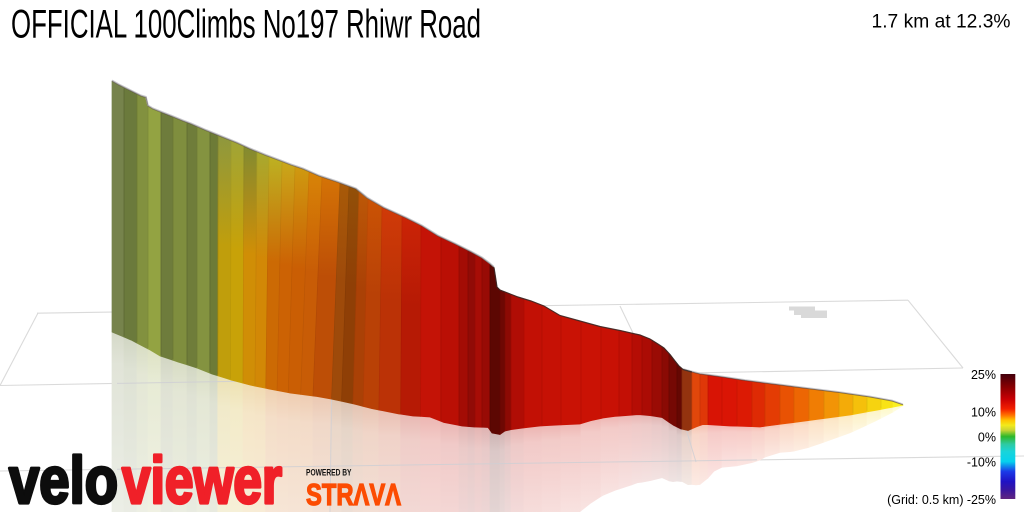  Describe the element at coordinates (983, 375) in the screenshot. I see `svg-text: 25%` at that location.